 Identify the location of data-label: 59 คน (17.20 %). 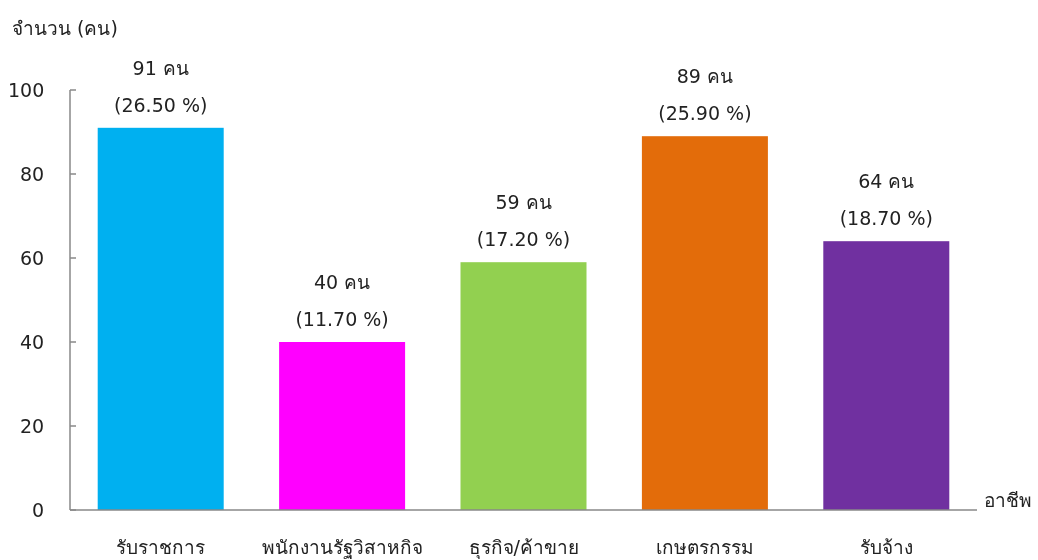
(523, 221).